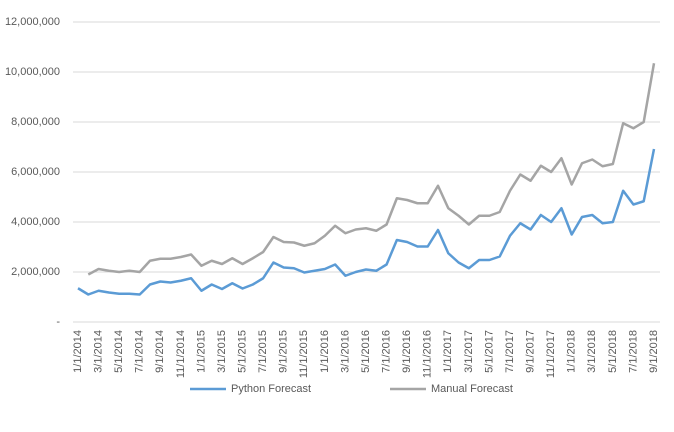 The height and width of the screenshot is (432, 674). I want to click on y-tick-label: 10,000,000, so click(32, 72).